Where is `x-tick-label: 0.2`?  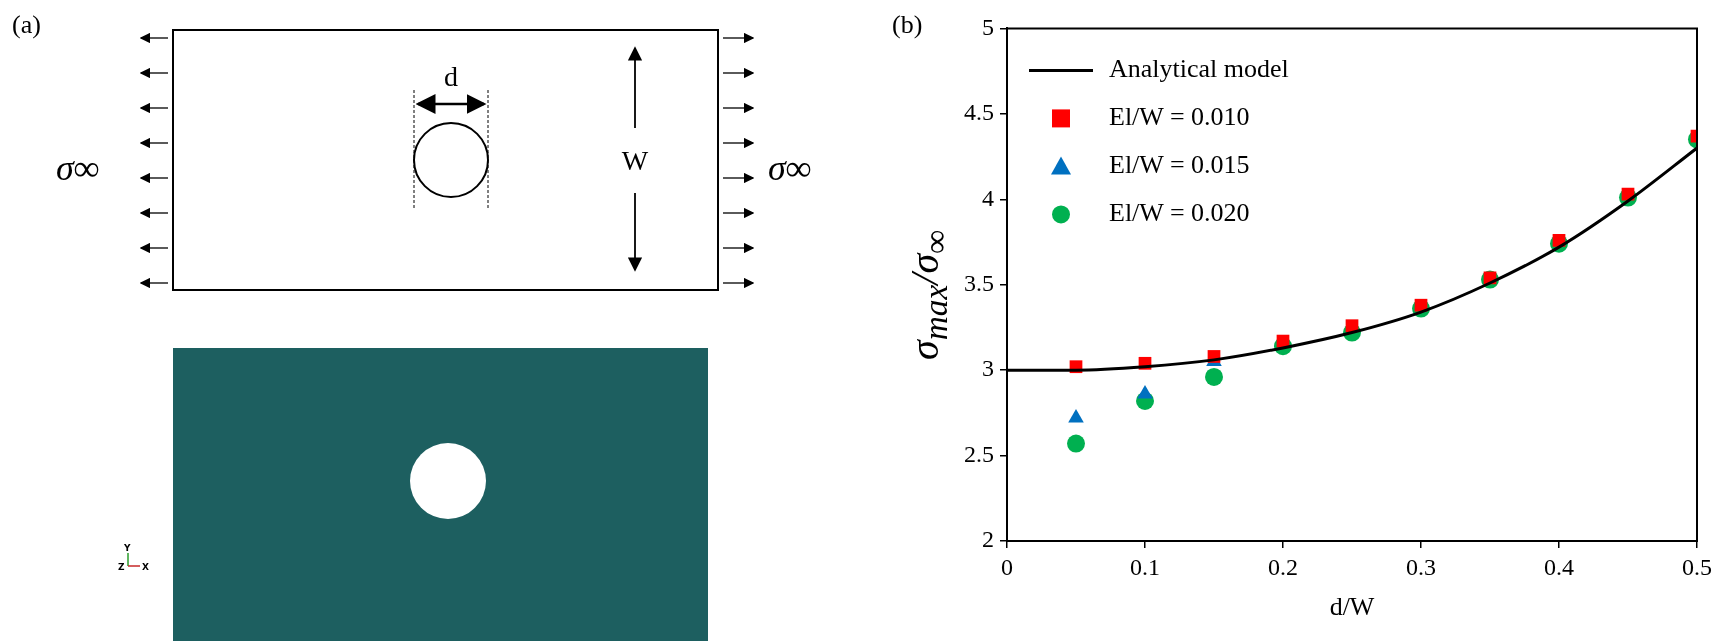
x-tick-label: 0.2 is located at coordinates (1283, 566).